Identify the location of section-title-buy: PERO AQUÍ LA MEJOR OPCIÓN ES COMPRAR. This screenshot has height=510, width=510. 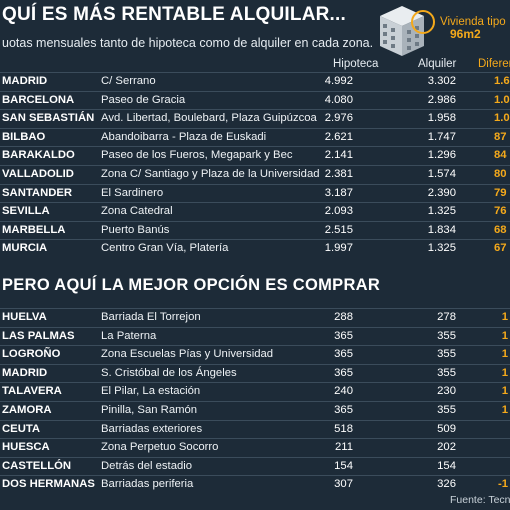
(191, 285).